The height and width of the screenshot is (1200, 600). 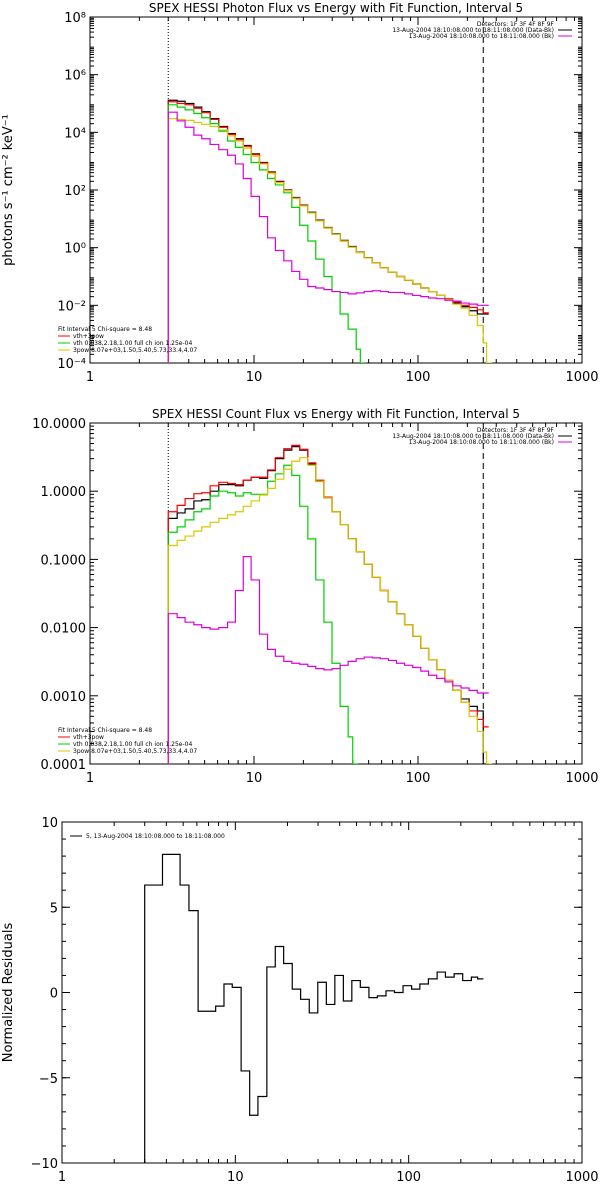 What do you see at coordinates (75, 76) in the screenshot?
I see `y-tick-label: 10⁶` at bounding box center [75, 76].